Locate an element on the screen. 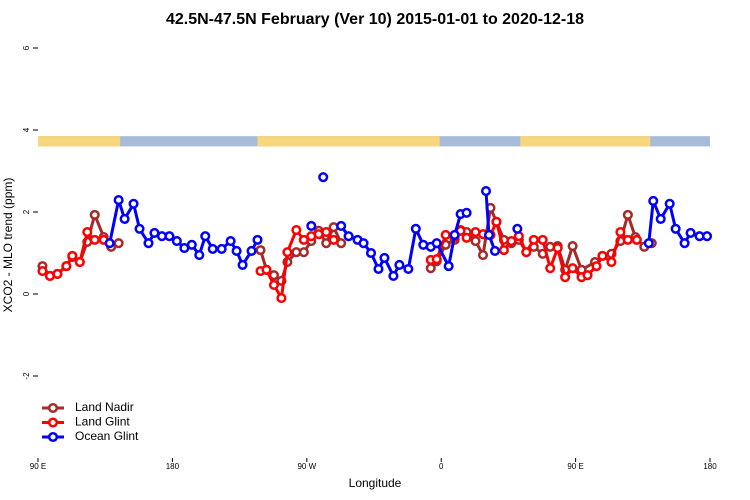 The width and height of the screenshot is (750, 500). y-tick-label: 2 is located at coordinates (26, 211).